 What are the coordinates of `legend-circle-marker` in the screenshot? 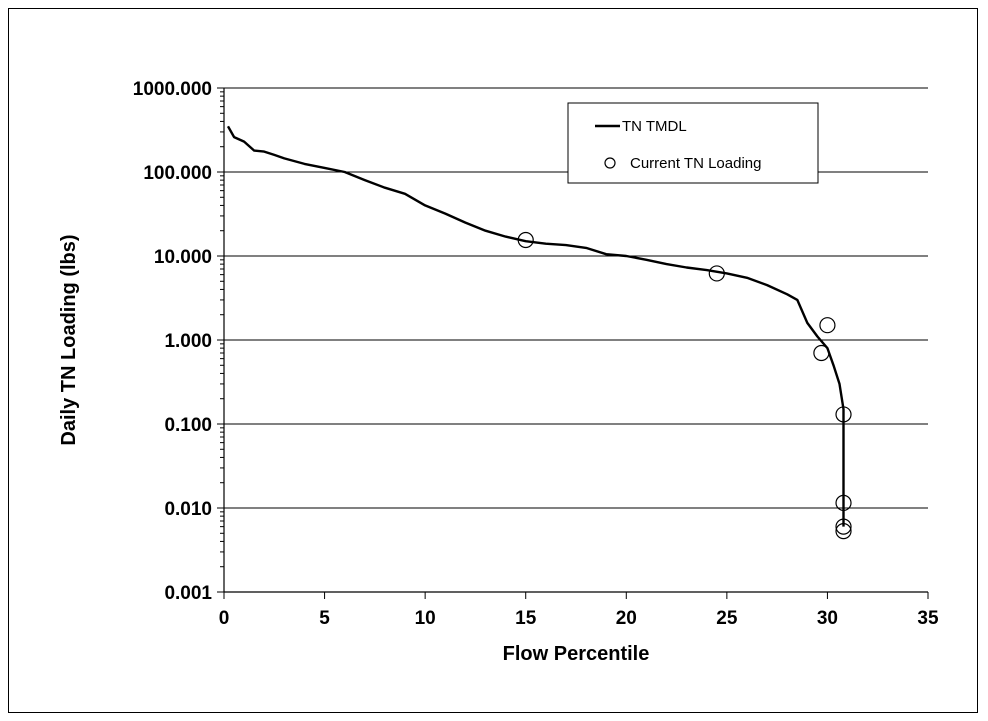 It's located at (610, 163).